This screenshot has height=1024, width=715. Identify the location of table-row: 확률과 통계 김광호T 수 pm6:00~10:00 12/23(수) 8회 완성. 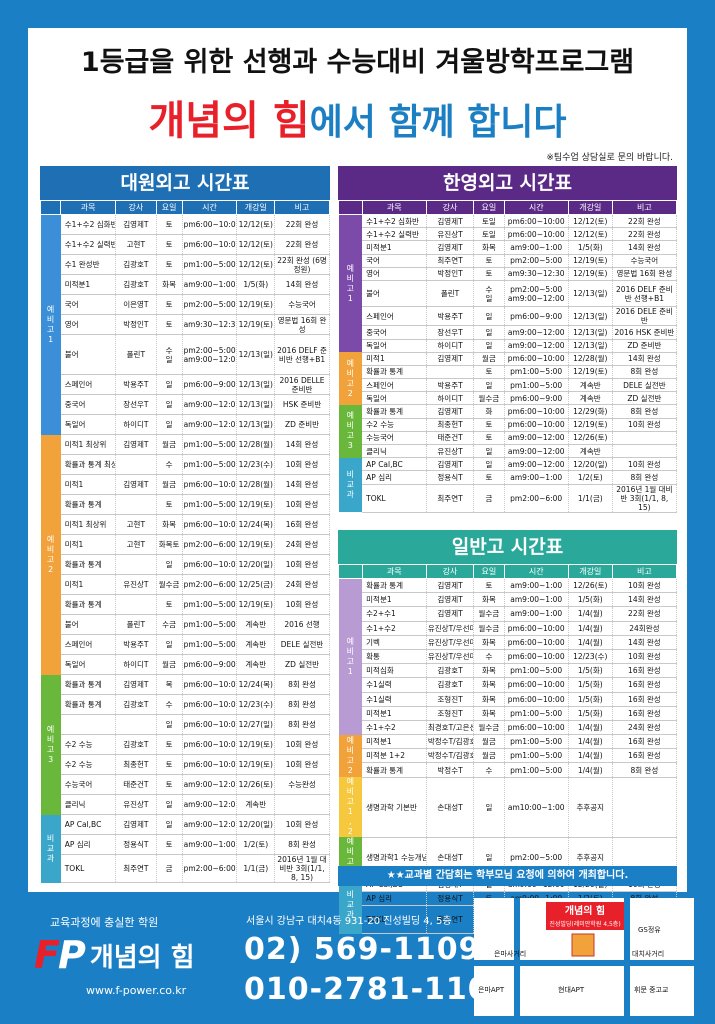
(185, 704).